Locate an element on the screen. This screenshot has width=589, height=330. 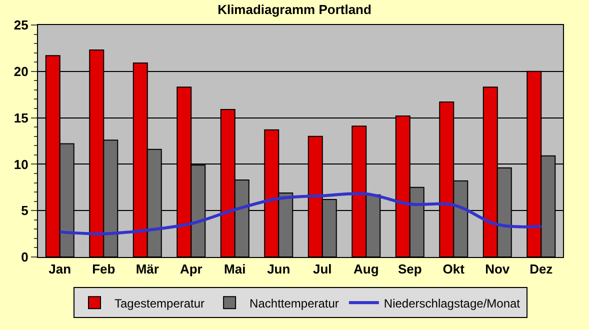
x-tick-label: Okt is located at coordinates (454, 269).